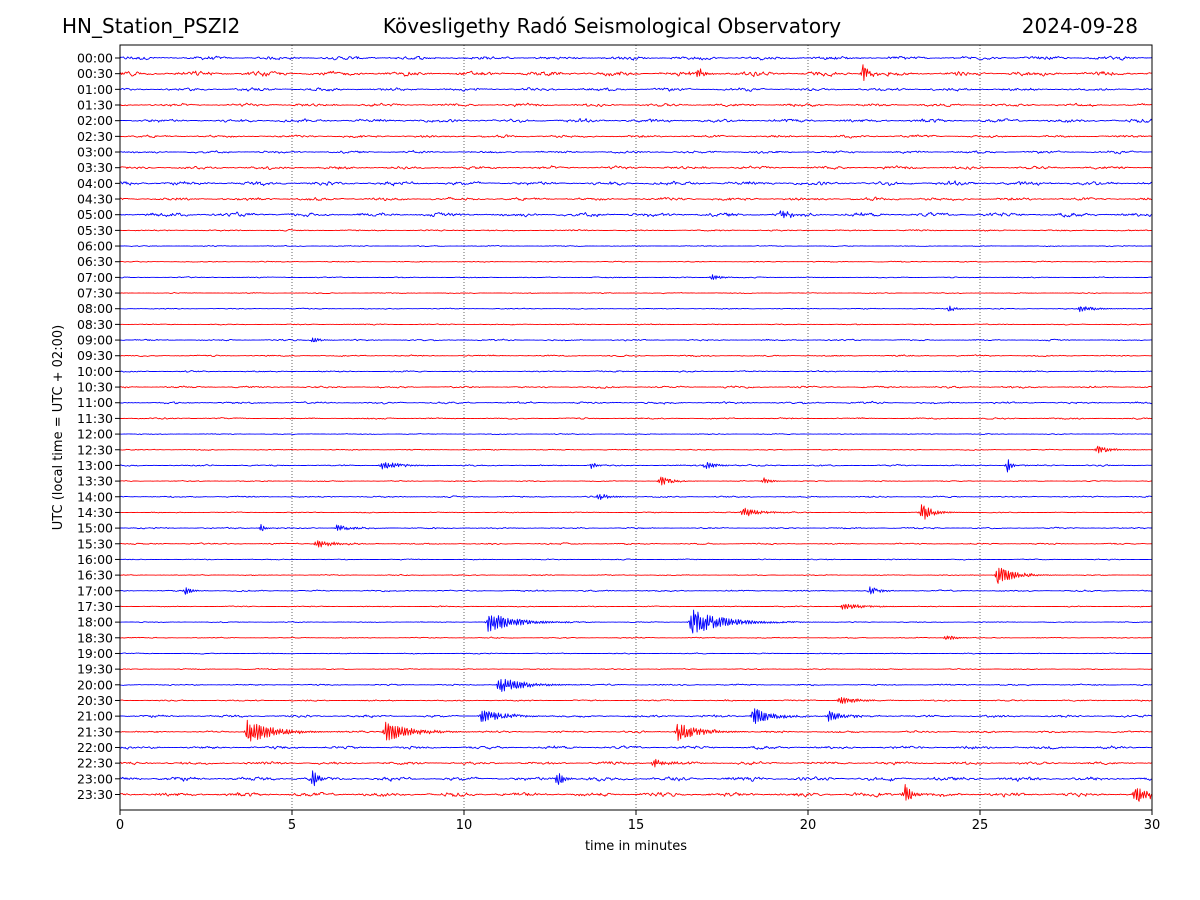 This screenshot has height=900, width=1200. Describe the element at coordinates (636, 277) in the screenshot. I see `trace-07:00` at that location.